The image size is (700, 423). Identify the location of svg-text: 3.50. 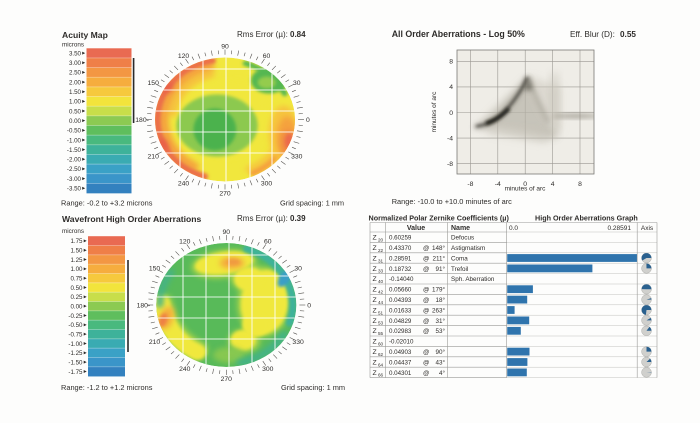
(75, 53).